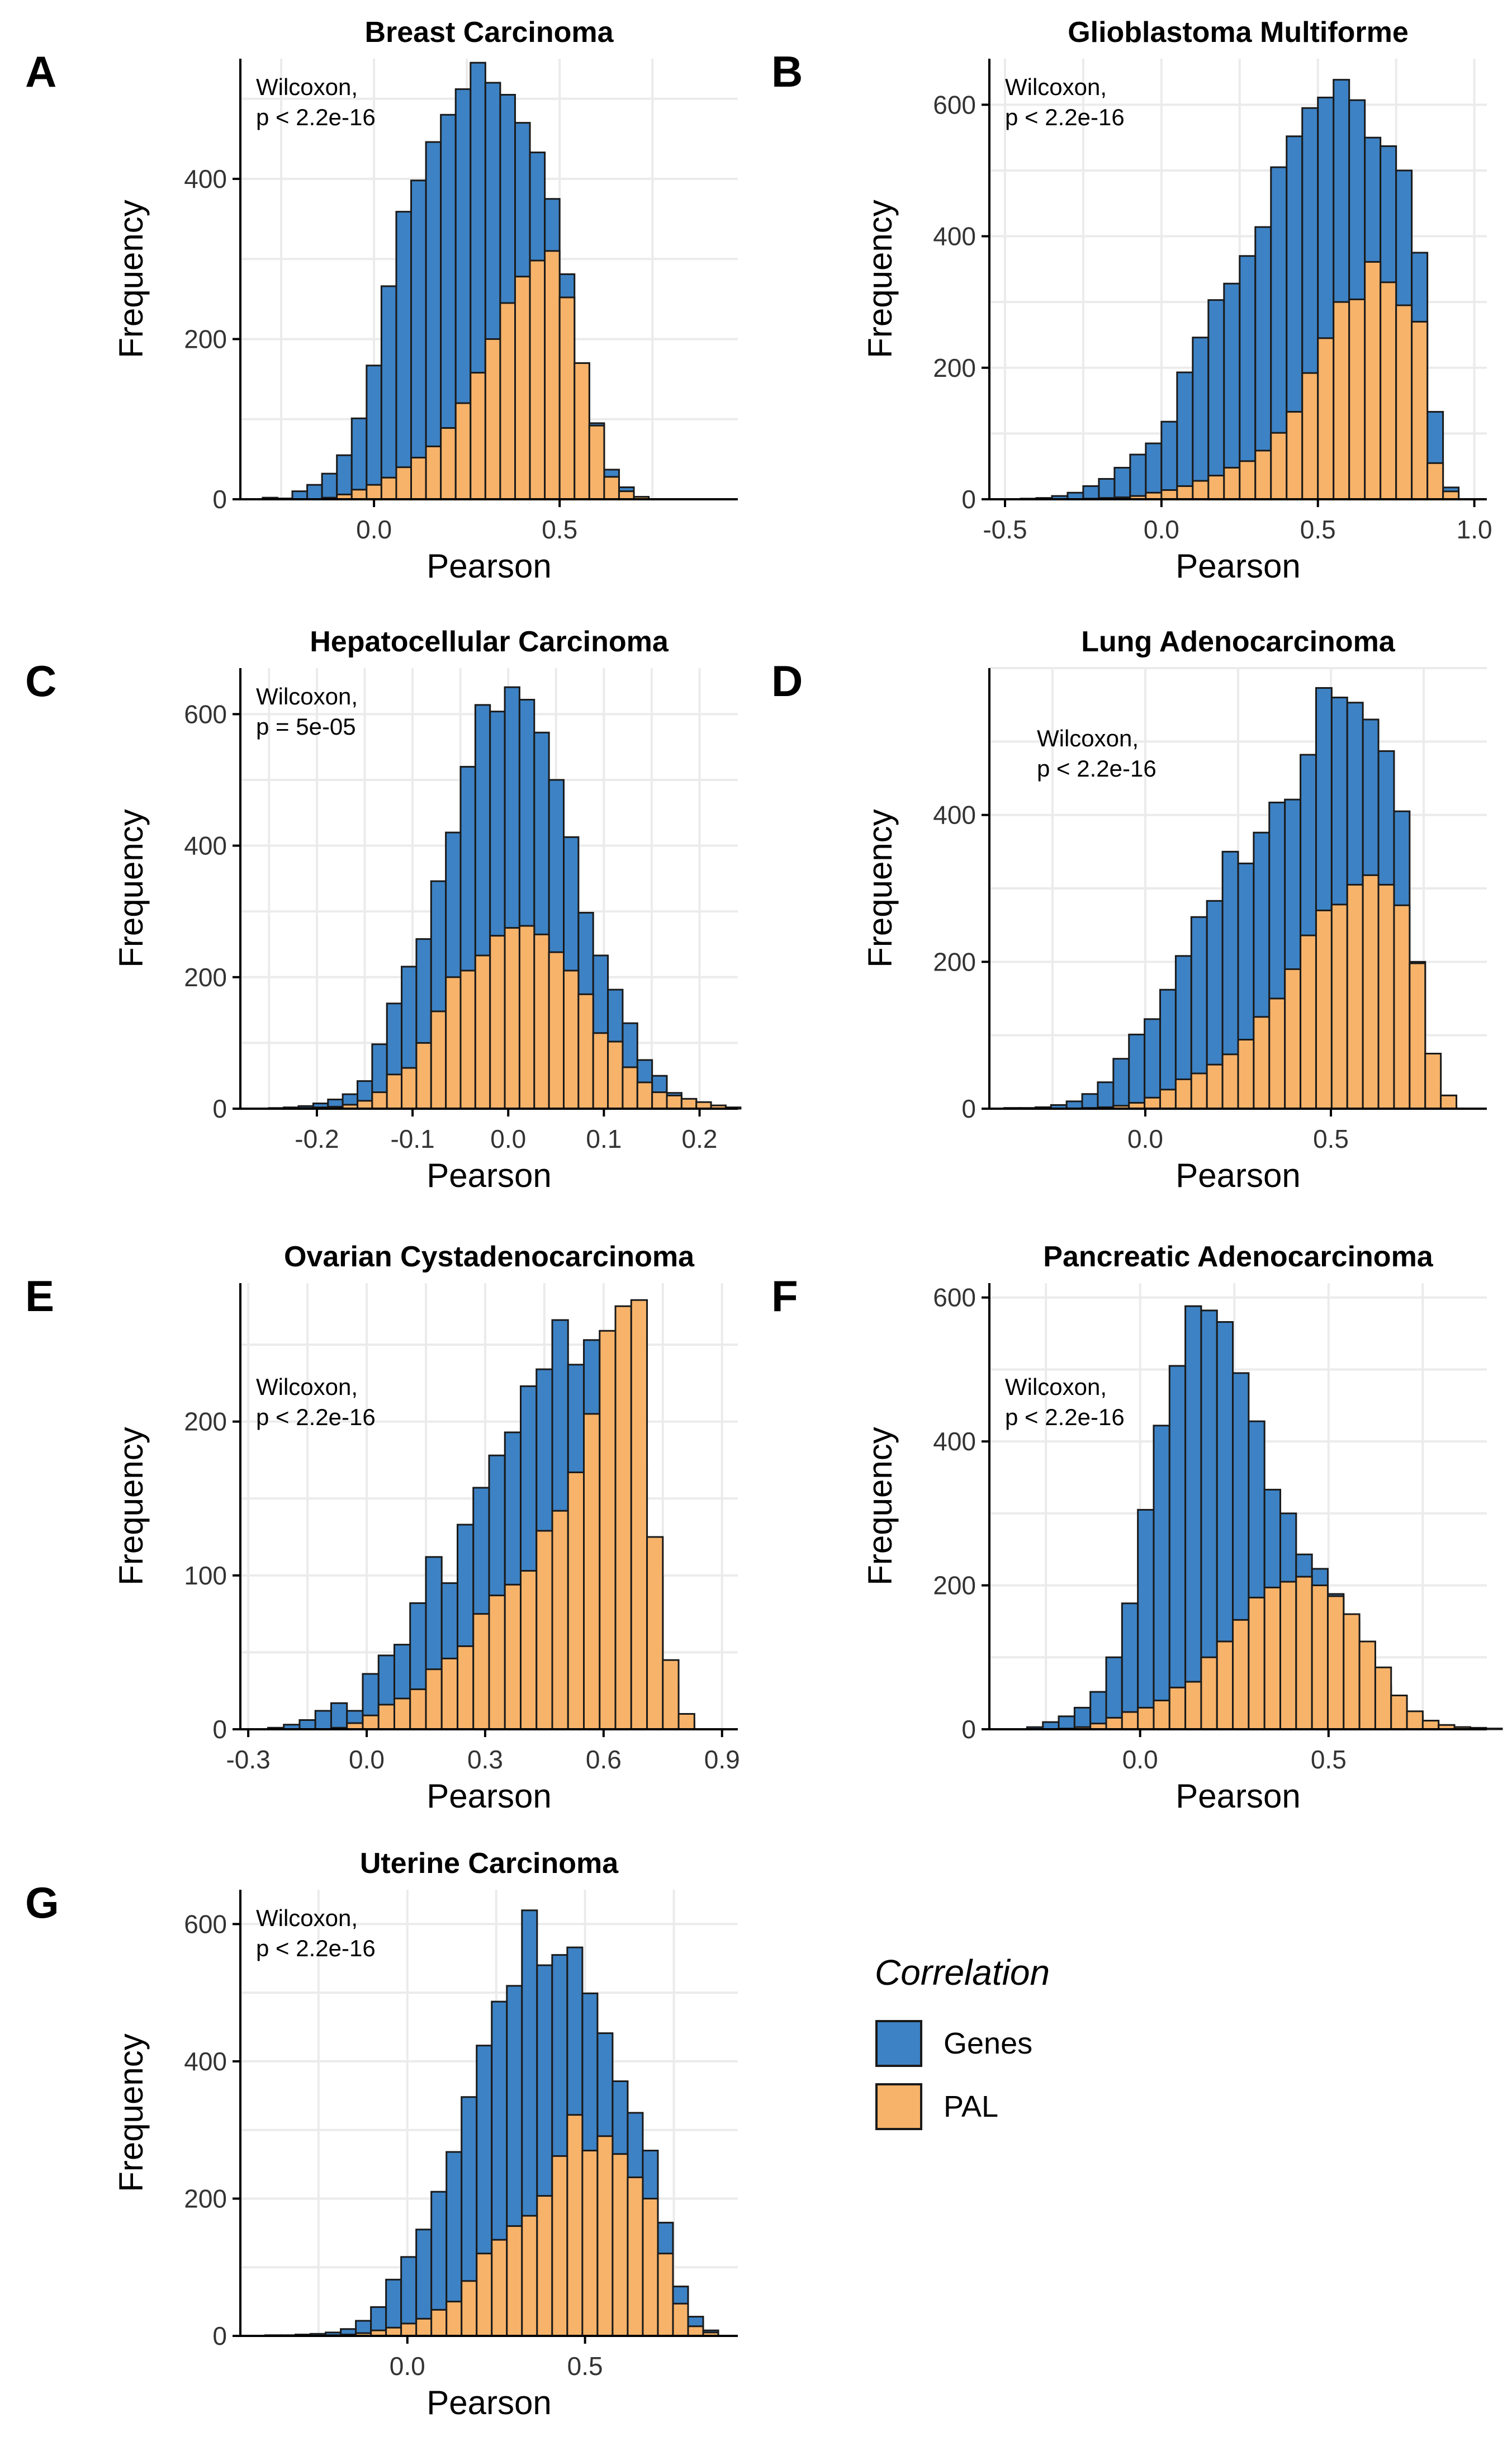 Image resolution: width=1512 pixels, height=2441 pixels. I want to click on x-tick-label: -0.3, so click(248, 1759).